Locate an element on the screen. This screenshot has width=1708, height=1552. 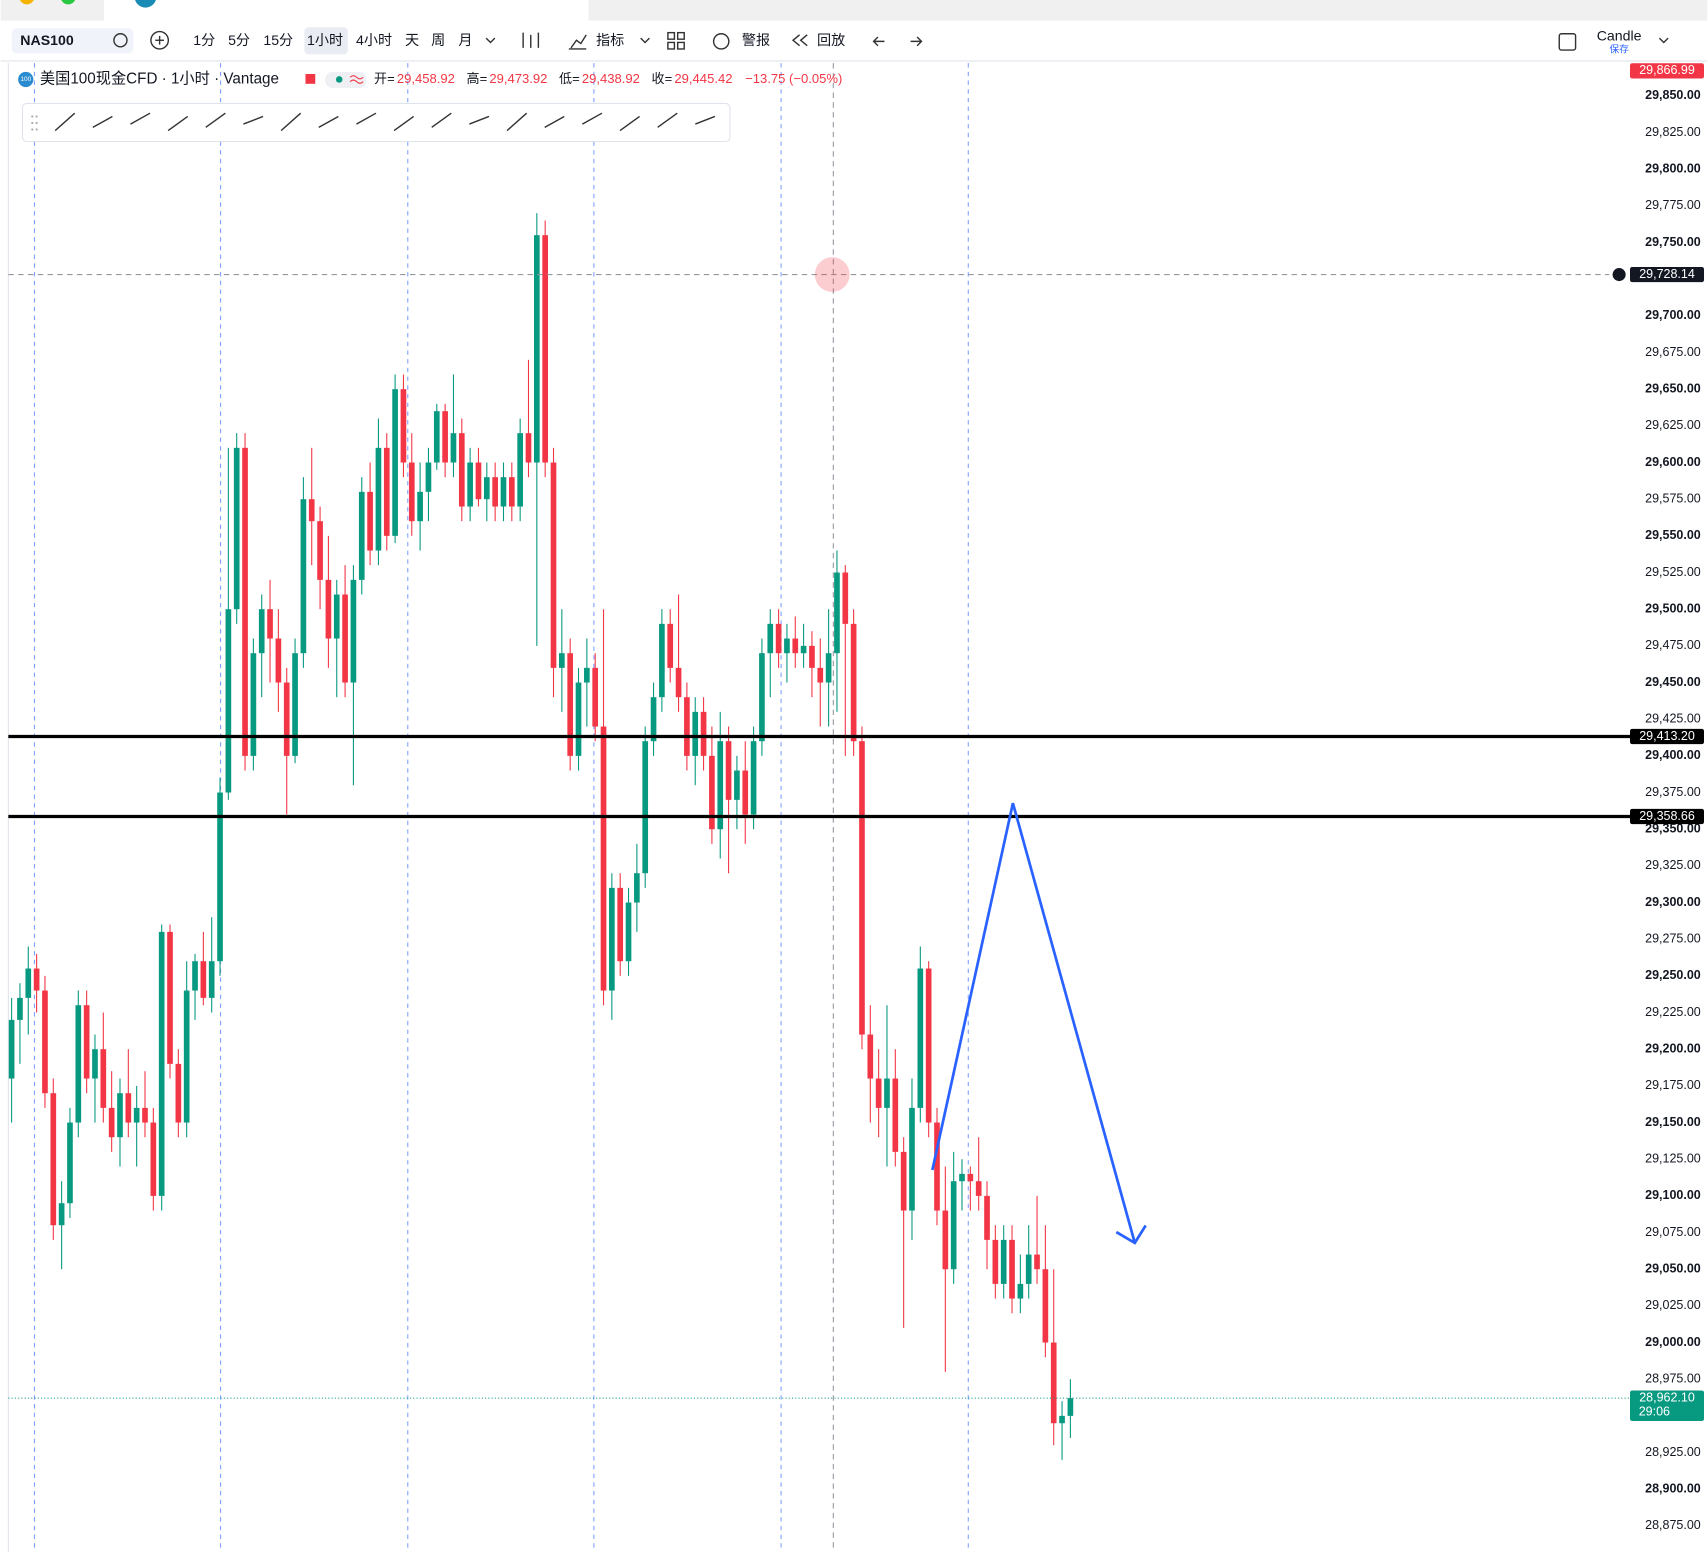
indicator-icon is located at coordinates (577, 42).